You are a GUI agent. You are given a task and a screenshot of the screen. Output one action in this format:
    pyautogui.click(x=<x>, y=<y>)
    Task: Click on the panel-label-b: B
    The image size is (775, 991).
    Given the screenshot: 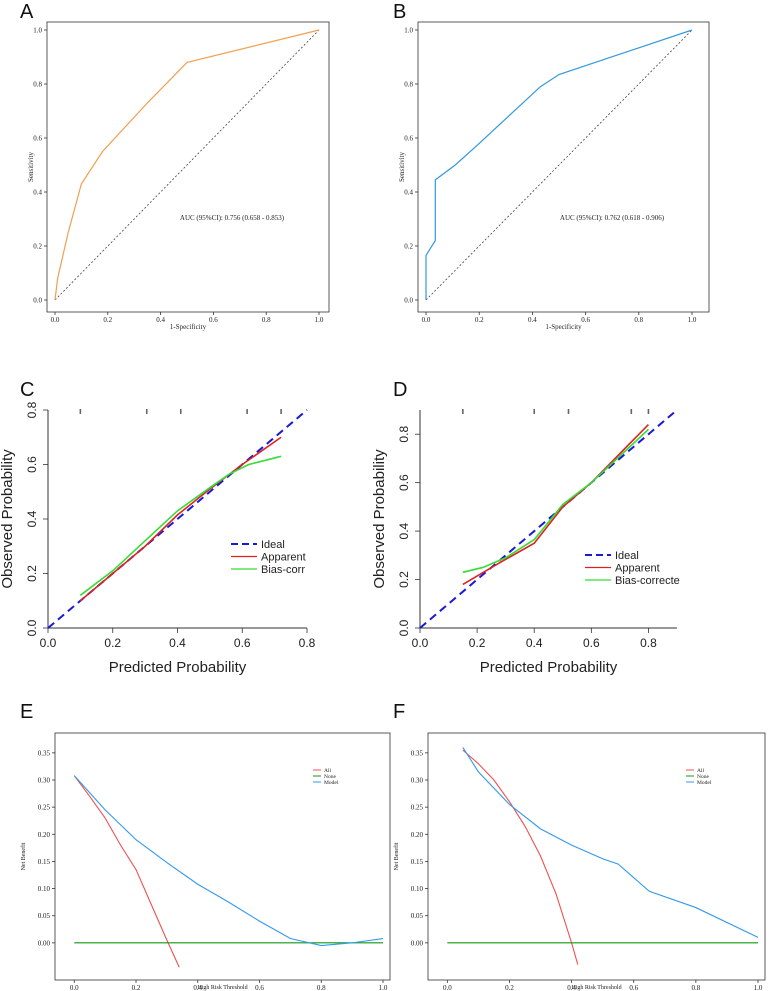 What is the action you would take?
    pyautogui.click(x=399, y=12)
    